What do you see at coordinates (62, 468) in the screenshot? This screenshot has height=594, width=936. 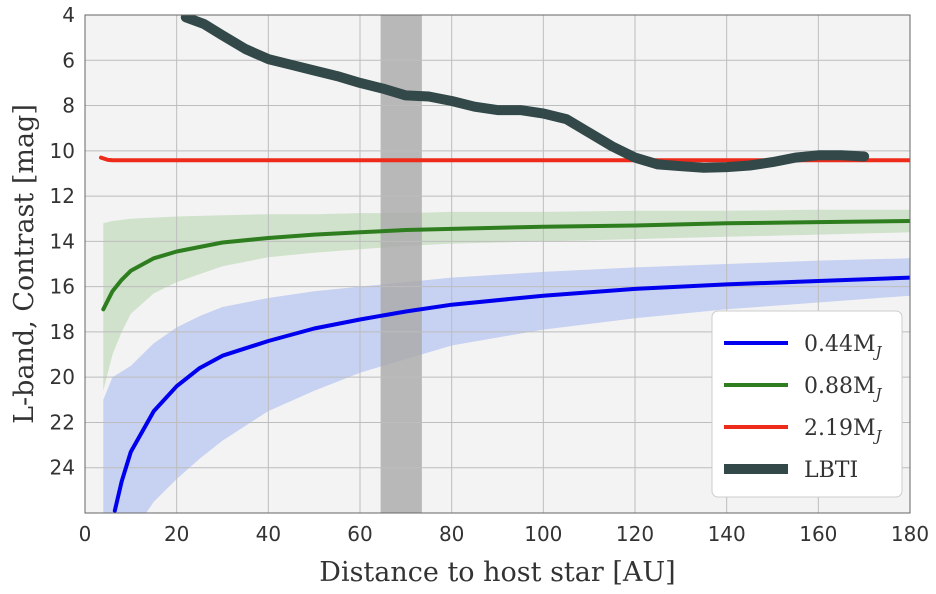 I see `y-tick-label: 24` at bounding box center [62, 468].